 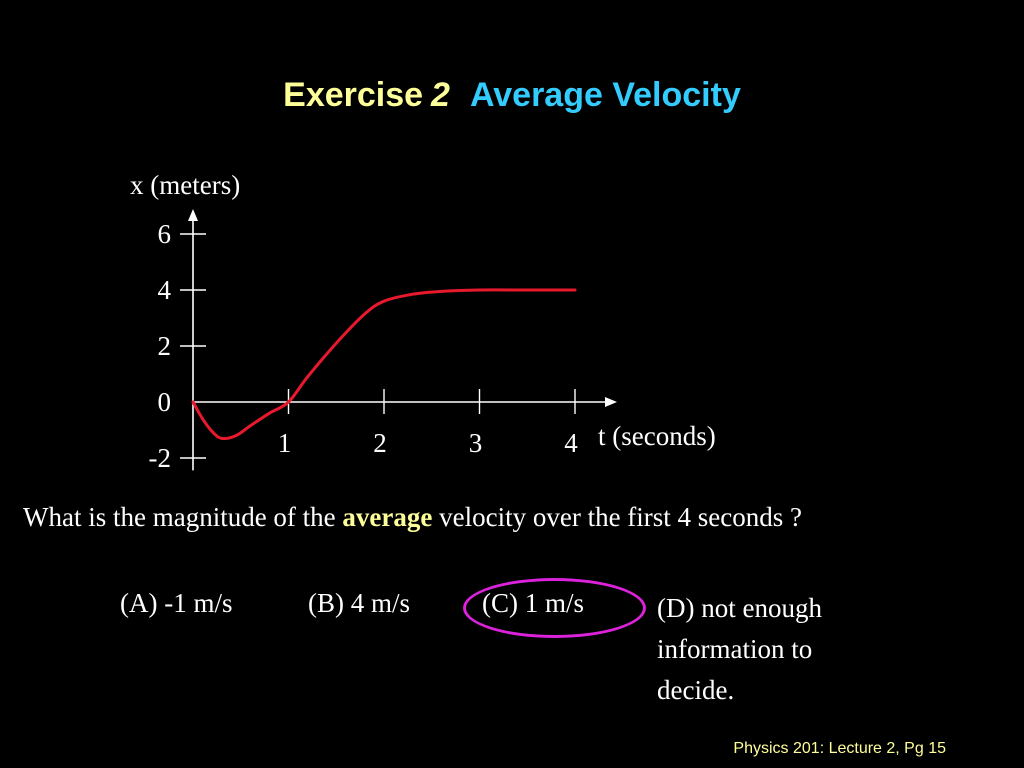 I want to click on y-tick-label: 6, so click(x=165, y=234).